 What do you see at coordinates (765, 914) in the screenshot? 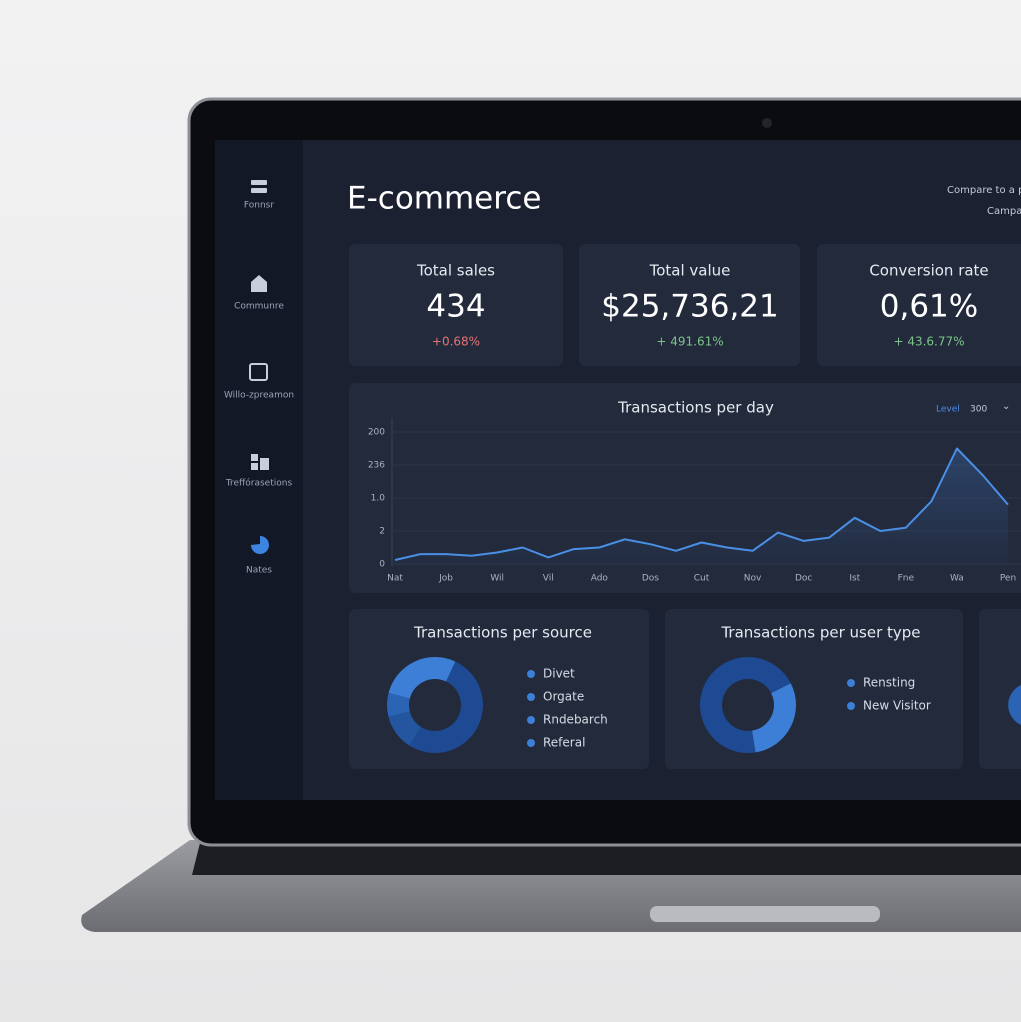
I see `trackpad-notch` at bounding box center [765, 914].